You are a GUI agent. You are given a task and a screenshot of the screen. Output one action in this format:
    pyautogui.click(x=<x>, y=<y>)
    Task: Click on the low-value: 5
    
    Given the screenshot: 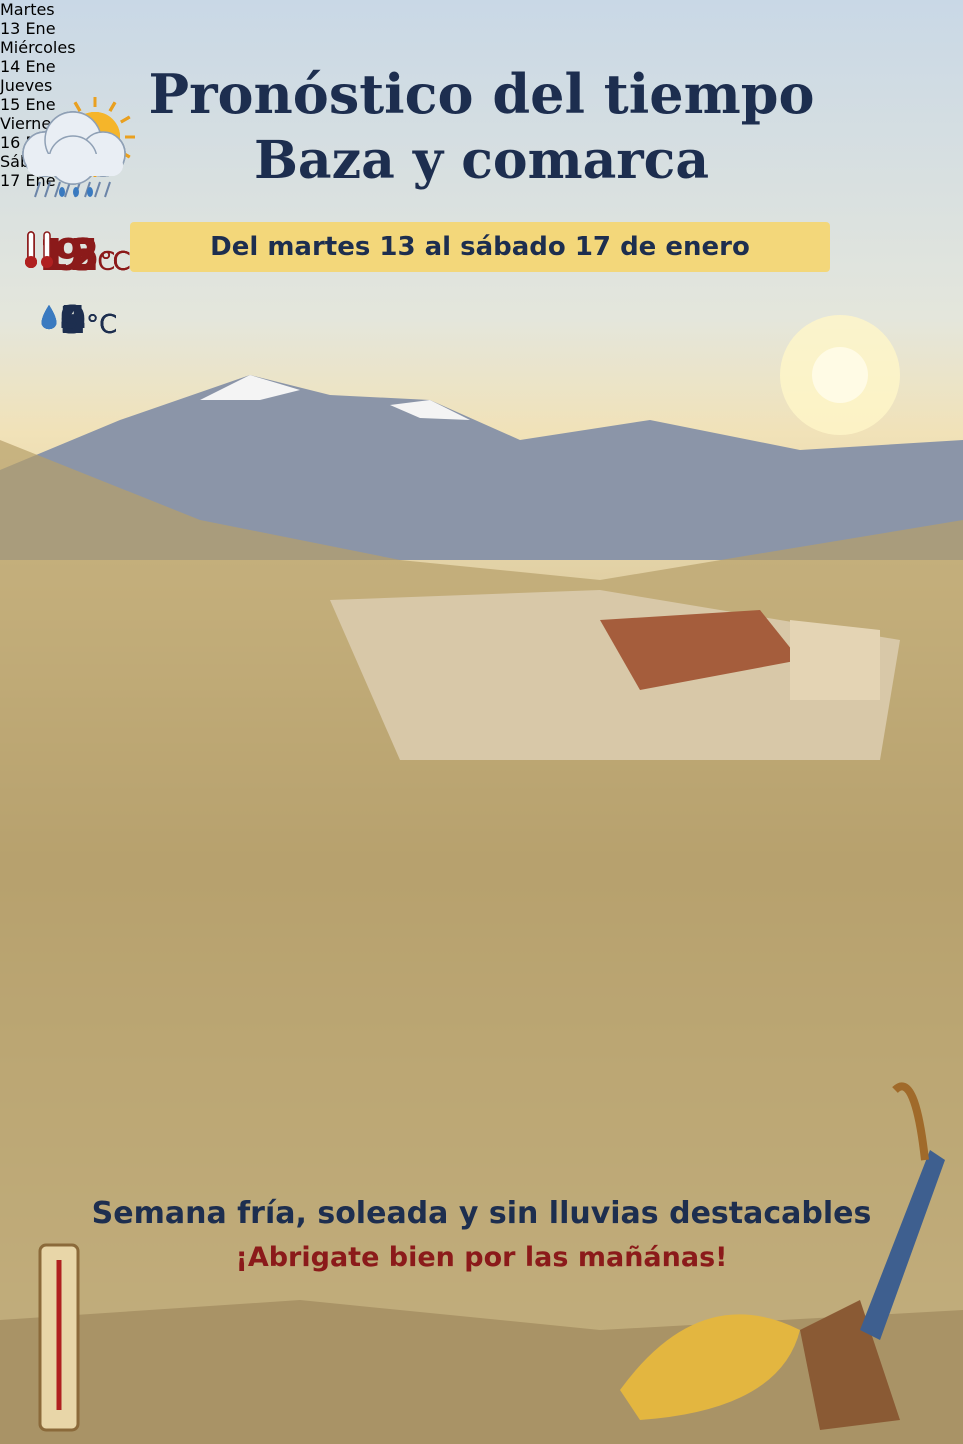 What is the action you would take?
    pyautogui.click(x=73, y=320)
    